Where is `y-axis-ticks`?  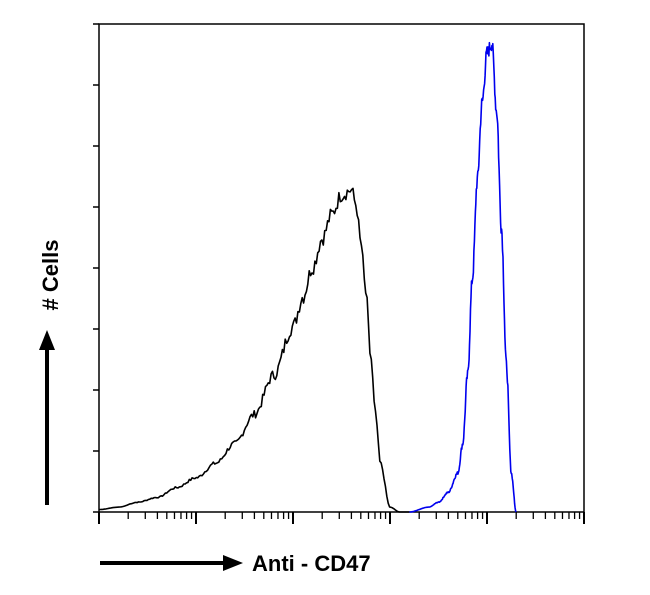 y-axis-ticks is located at coordinates (96, 268).